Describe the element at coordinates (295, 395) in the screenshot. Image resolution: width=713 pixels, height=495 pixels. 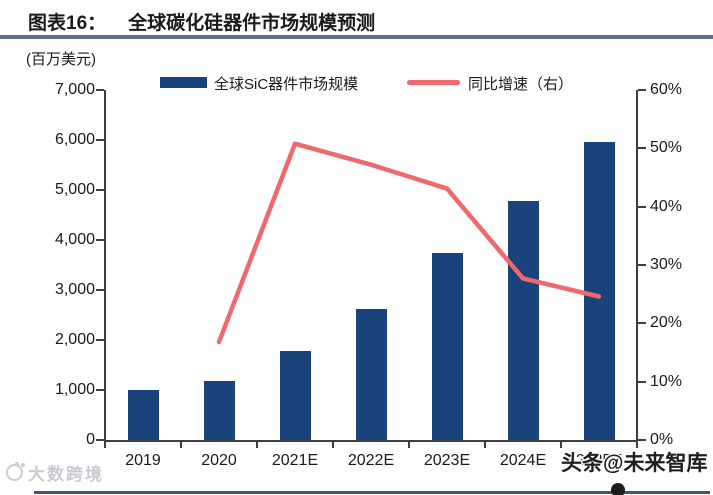
I see `bar-2021E` at that location.